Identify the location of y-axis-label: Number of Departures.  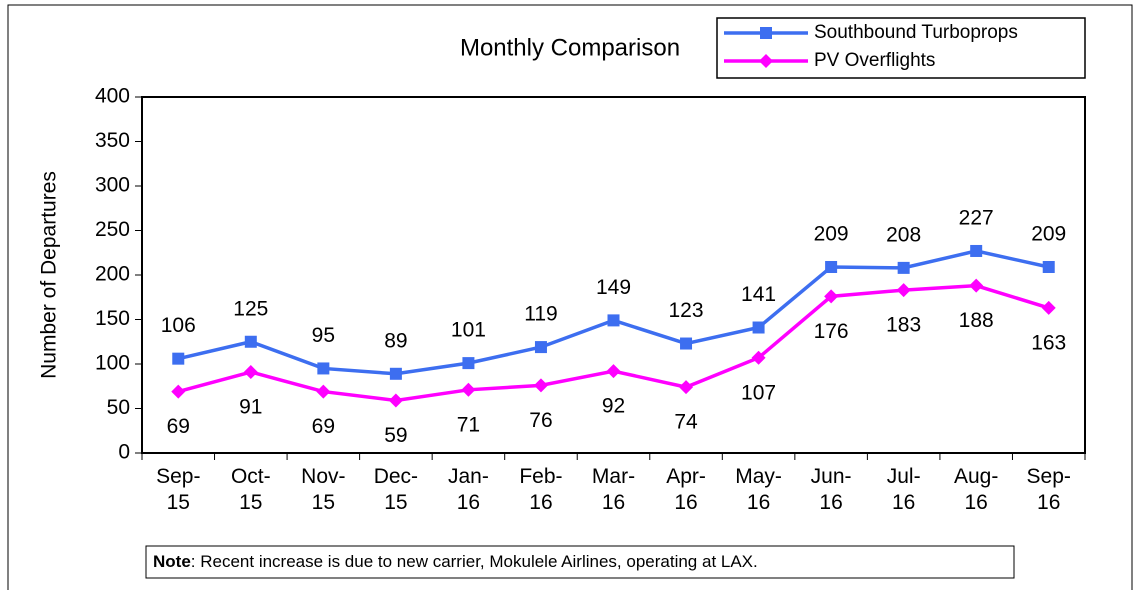
(49, 275).